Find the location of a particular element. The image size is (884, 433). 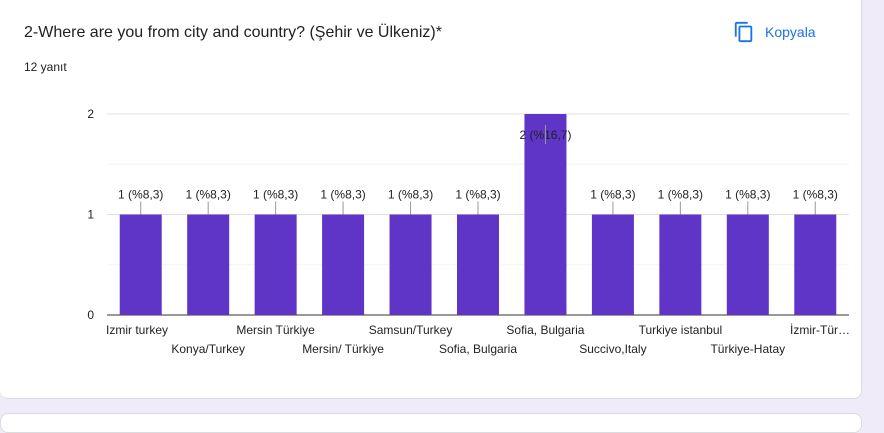

copy-icon is located at coordinates (744, 32).